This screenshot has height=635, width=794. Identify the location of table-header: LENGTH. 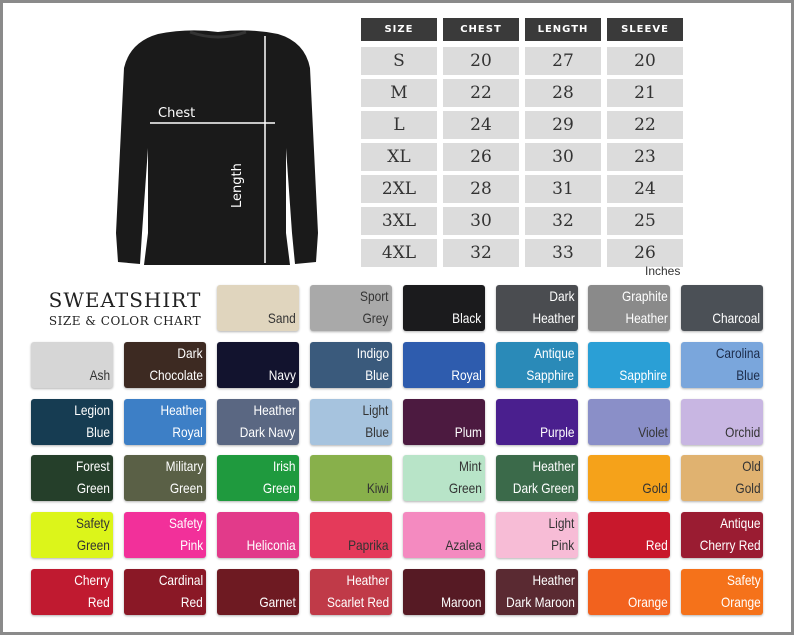
(563, 29).